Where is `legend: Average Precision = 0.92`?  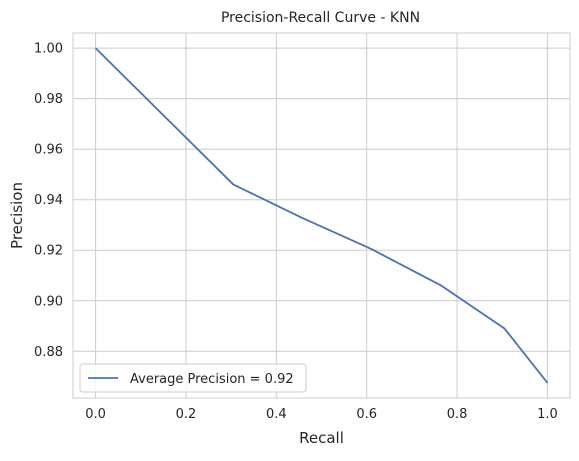
legend: Average Precision = 0.92 is located at coordinates (193, 378).